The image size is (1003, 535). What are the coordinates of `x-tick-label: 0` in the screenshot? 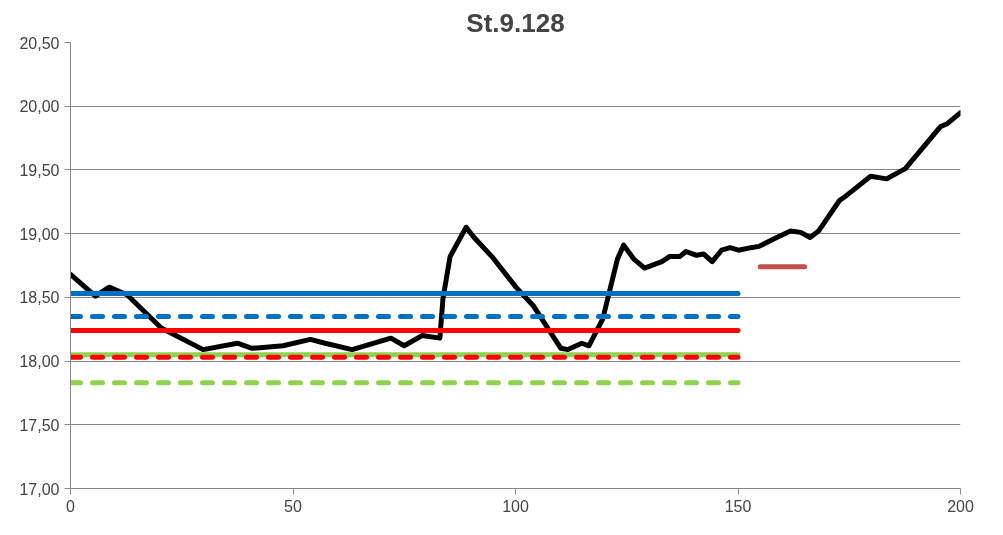 It's located at (71, 506).